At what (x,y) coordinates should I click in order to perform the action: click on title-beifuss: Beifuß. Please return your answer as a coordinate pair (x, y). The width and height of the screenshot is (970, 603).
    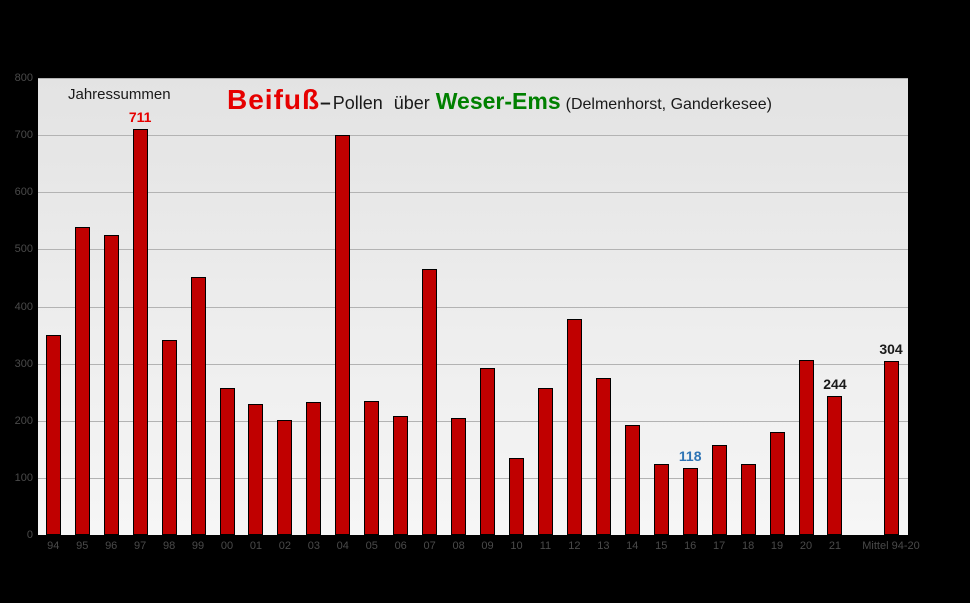
    Looking at the image, I should click on (274, 99).